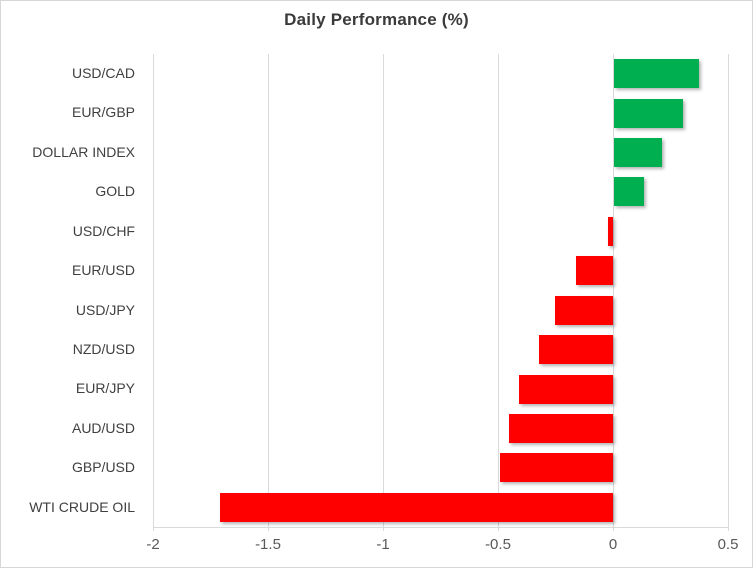 This screenshot has height=568, width=753. I want to click on chart-title: Daily Performance (%), so click(376, 19).